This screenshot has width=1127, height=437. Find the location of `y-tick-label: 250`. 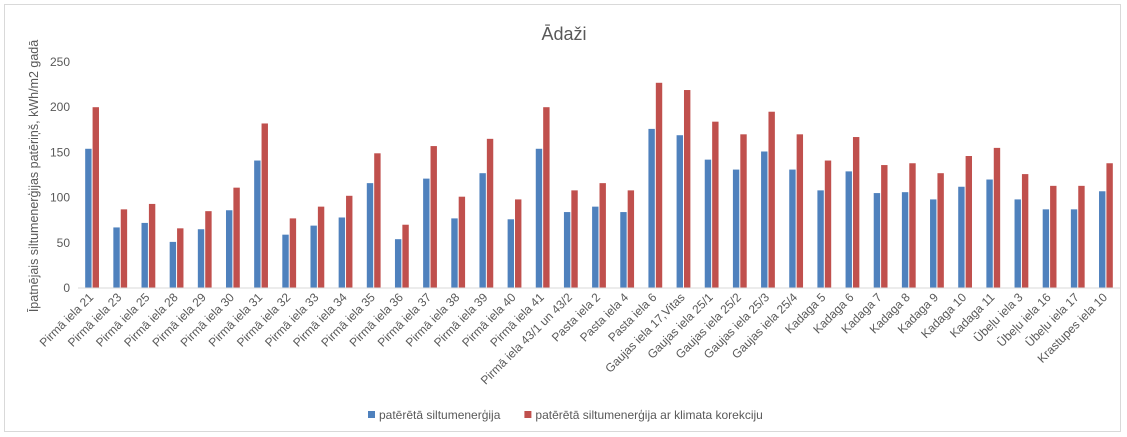

y-tick-label: 250 is located at coordinates (60, 62).